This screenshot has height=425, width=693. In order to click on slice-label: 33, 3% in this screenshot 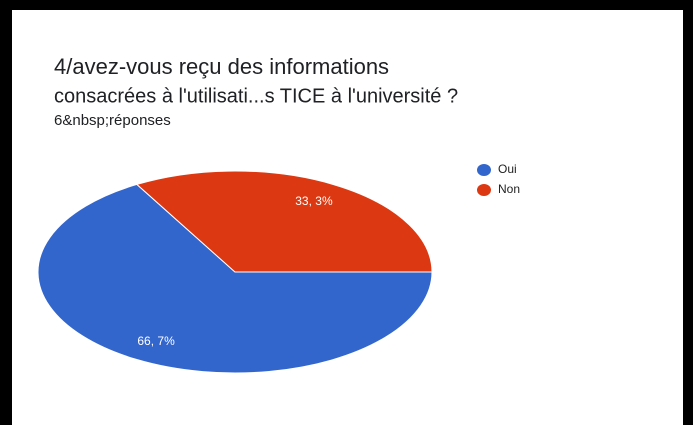, I will do `click(314, 201)`.